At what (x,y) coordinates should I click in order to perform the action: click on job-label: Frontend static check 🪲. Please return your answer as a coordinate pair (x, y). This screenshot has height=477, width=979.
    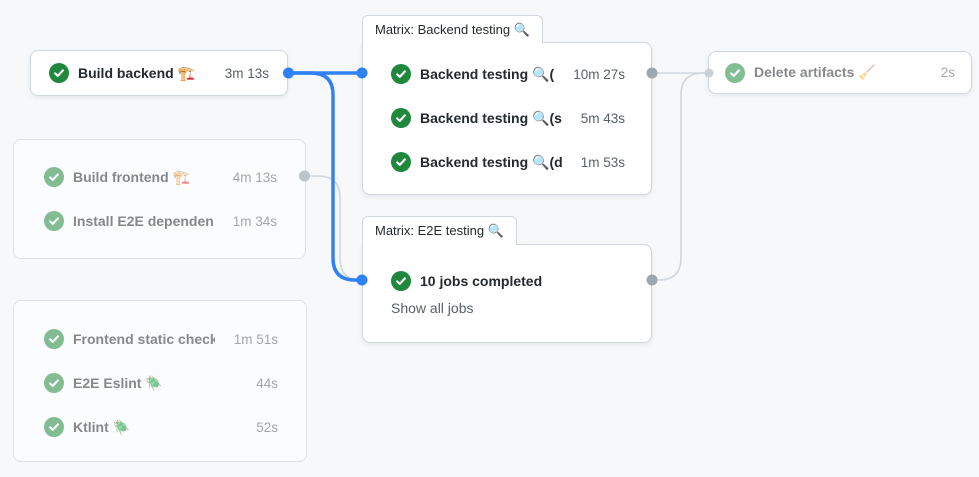
    Looking at the image, I should click on (144, 338).